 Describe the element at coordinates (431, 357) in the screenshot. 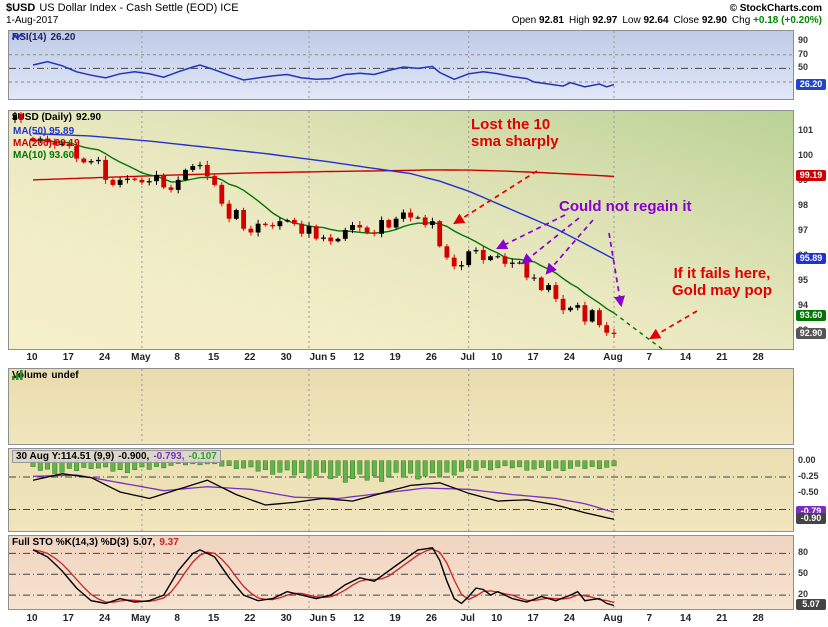

I see `x-tick-label: 26` at that location.